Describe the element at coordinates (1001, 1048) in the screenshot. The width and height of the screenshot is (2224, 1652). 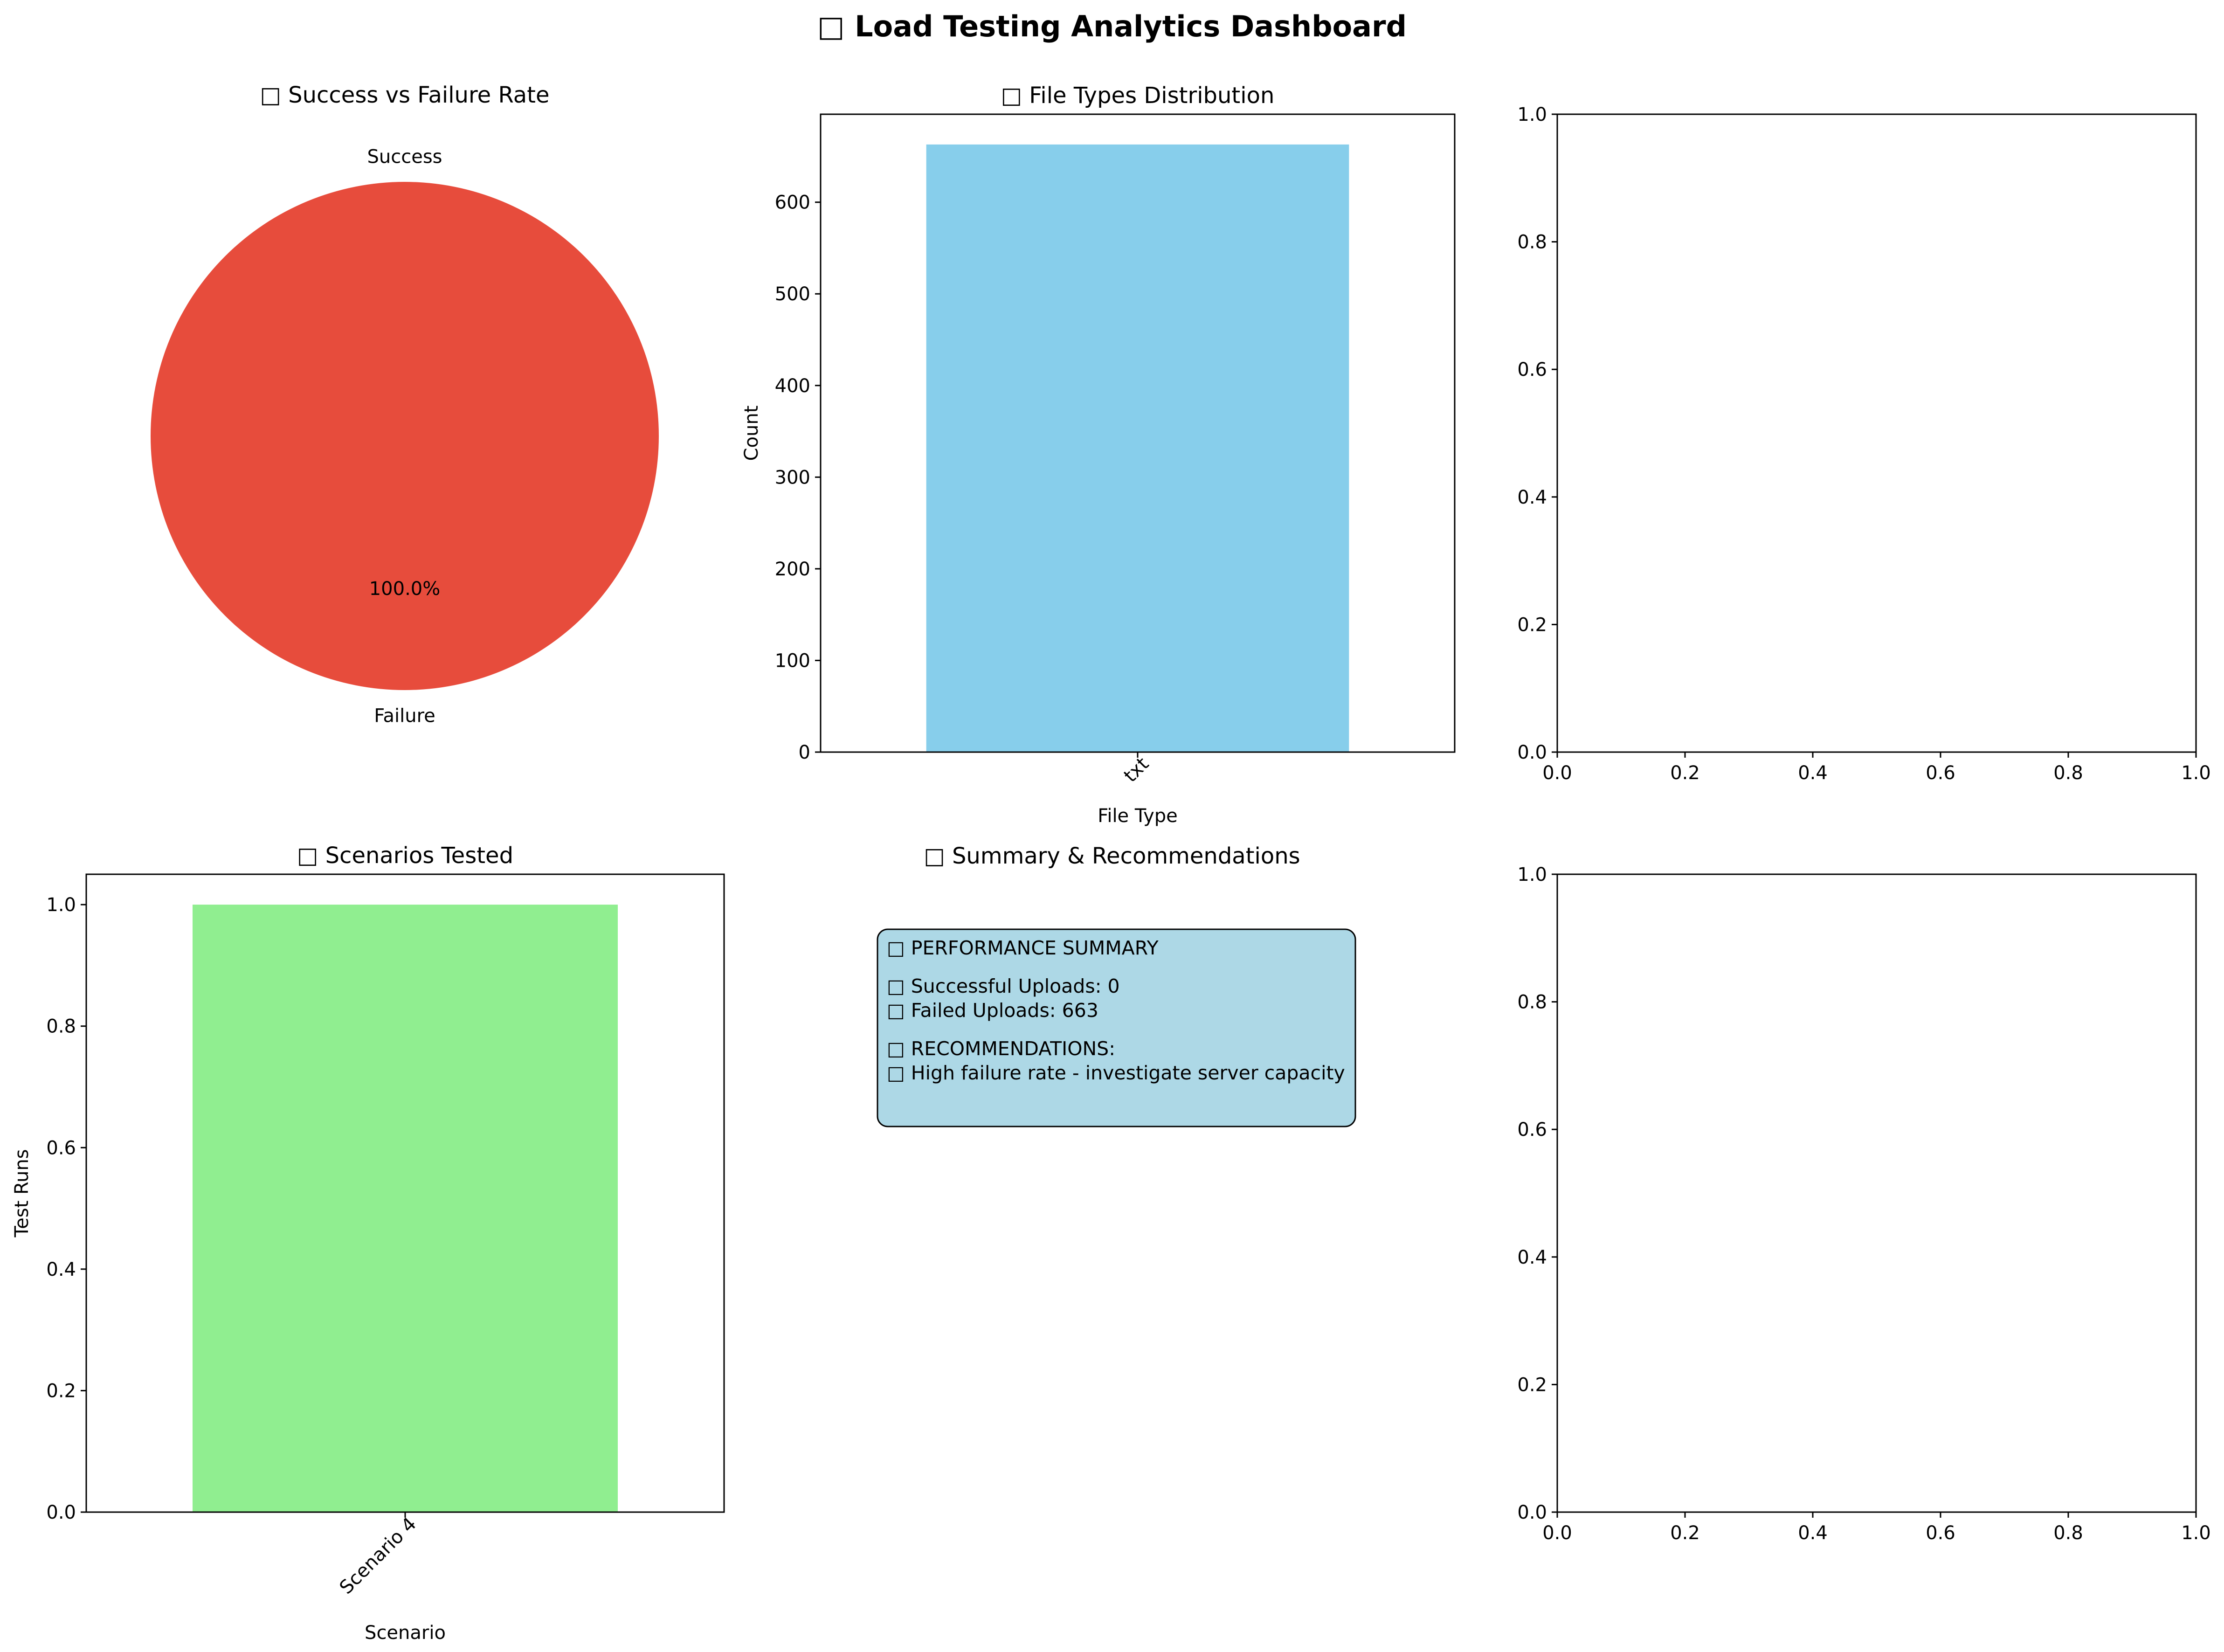
I see `summary-line: □ RECOMMENDATIONS:` at that location.